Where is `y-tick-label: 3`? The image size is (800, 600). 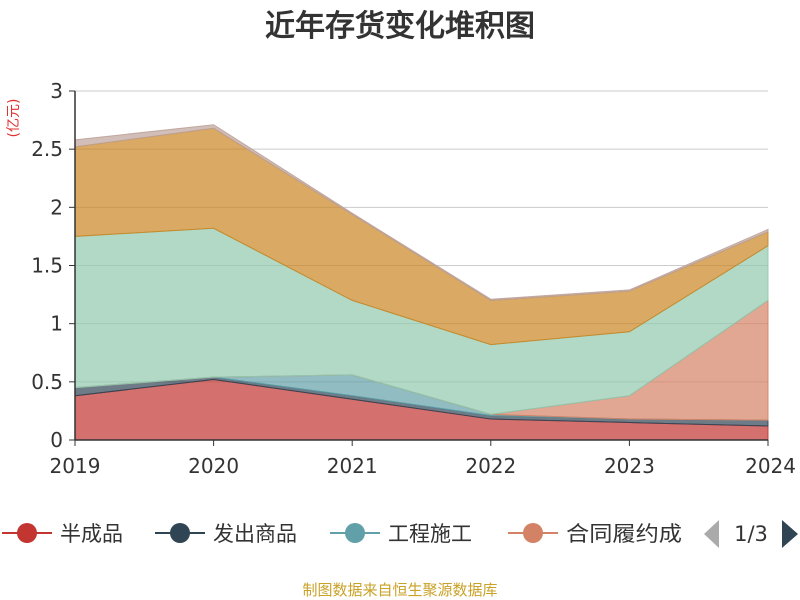 y-tick-label: 3 is located at coordinates (56, 91).